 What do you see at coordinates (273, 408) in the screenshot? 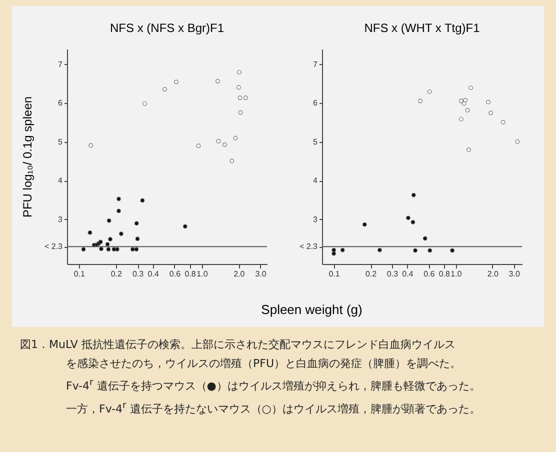
I see `text: 一方，Fv-4$^{r}$ 遺伝子を持たないマウス（○）はウイルス増殖，脾腫が顕著であった。` at bounding box center [273, 408].